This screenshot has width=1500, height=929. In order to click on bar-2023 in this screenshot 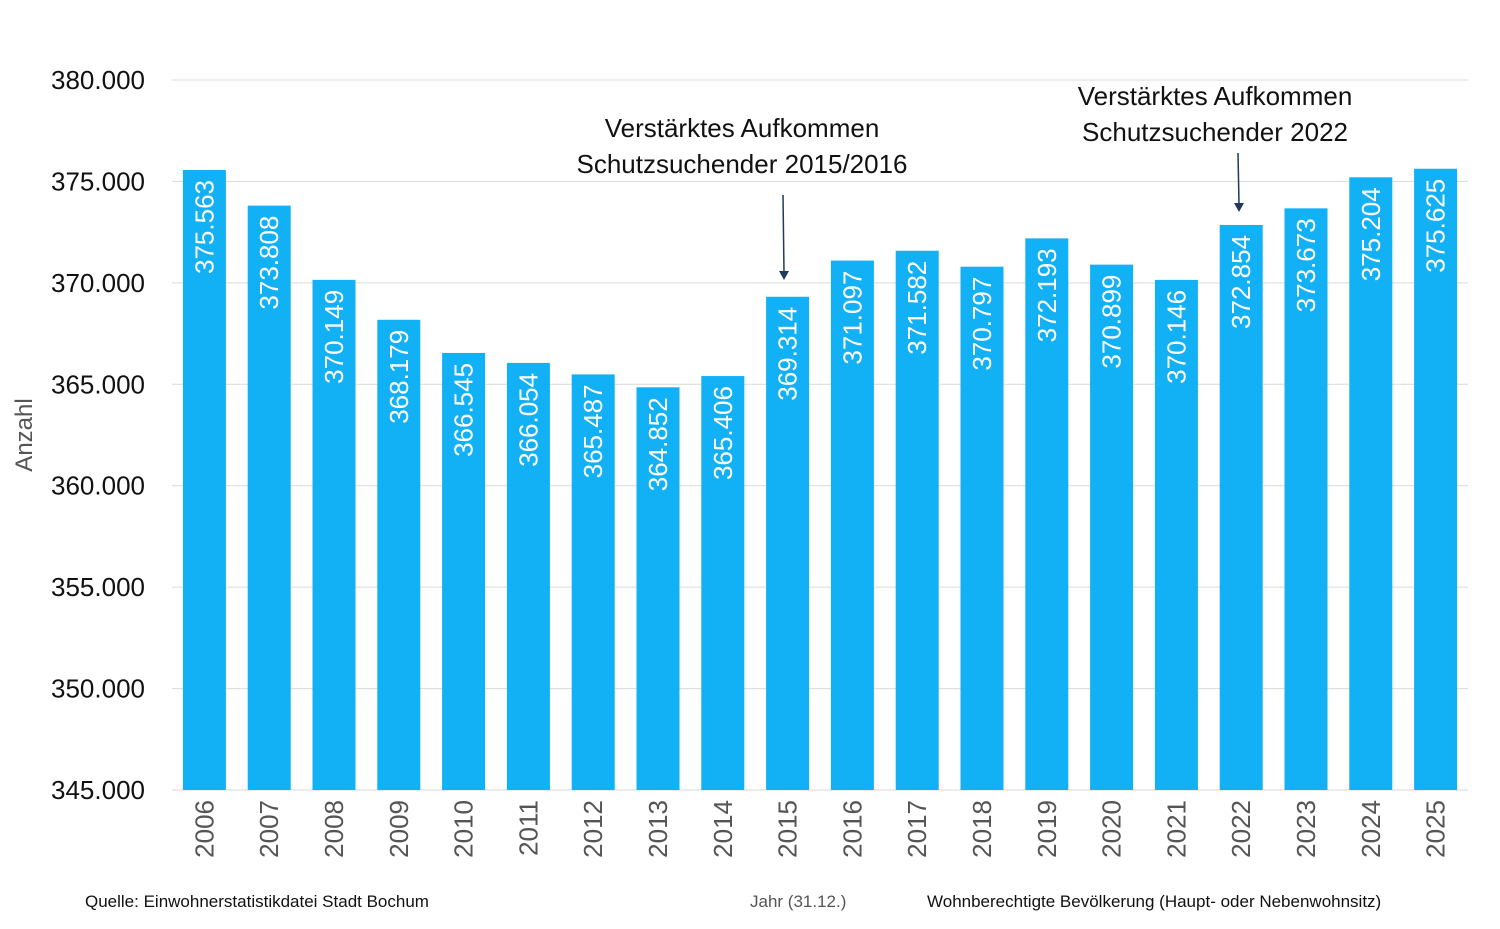, I will do `click(1306, 499)`.